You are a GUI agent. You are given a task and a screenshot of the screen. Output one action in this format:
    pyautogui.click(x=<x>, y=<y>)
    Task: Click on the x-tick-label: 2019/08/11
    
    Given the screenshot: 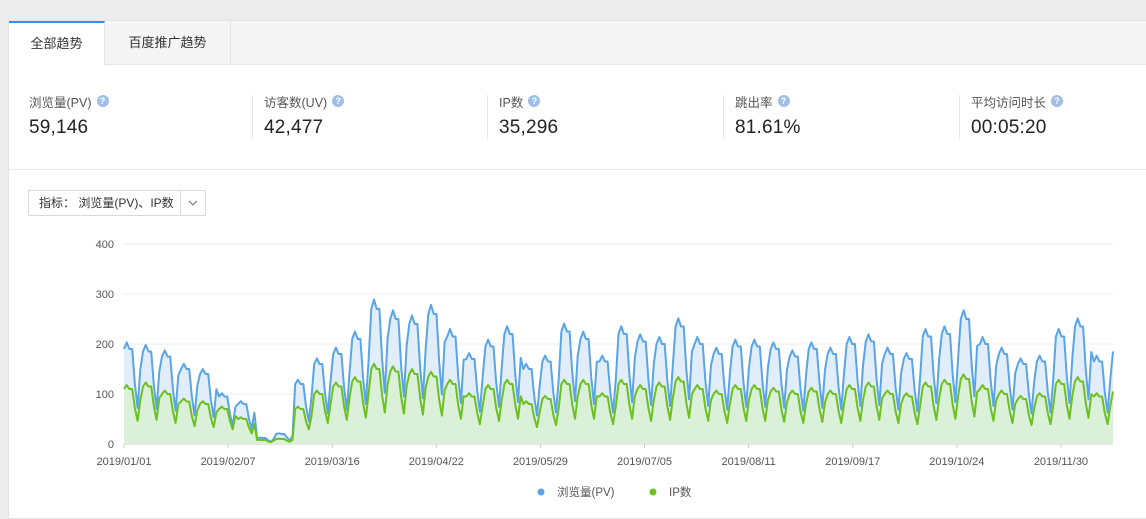 What is the action you would take?
    pyautogui.click(x=749, y=462)
    